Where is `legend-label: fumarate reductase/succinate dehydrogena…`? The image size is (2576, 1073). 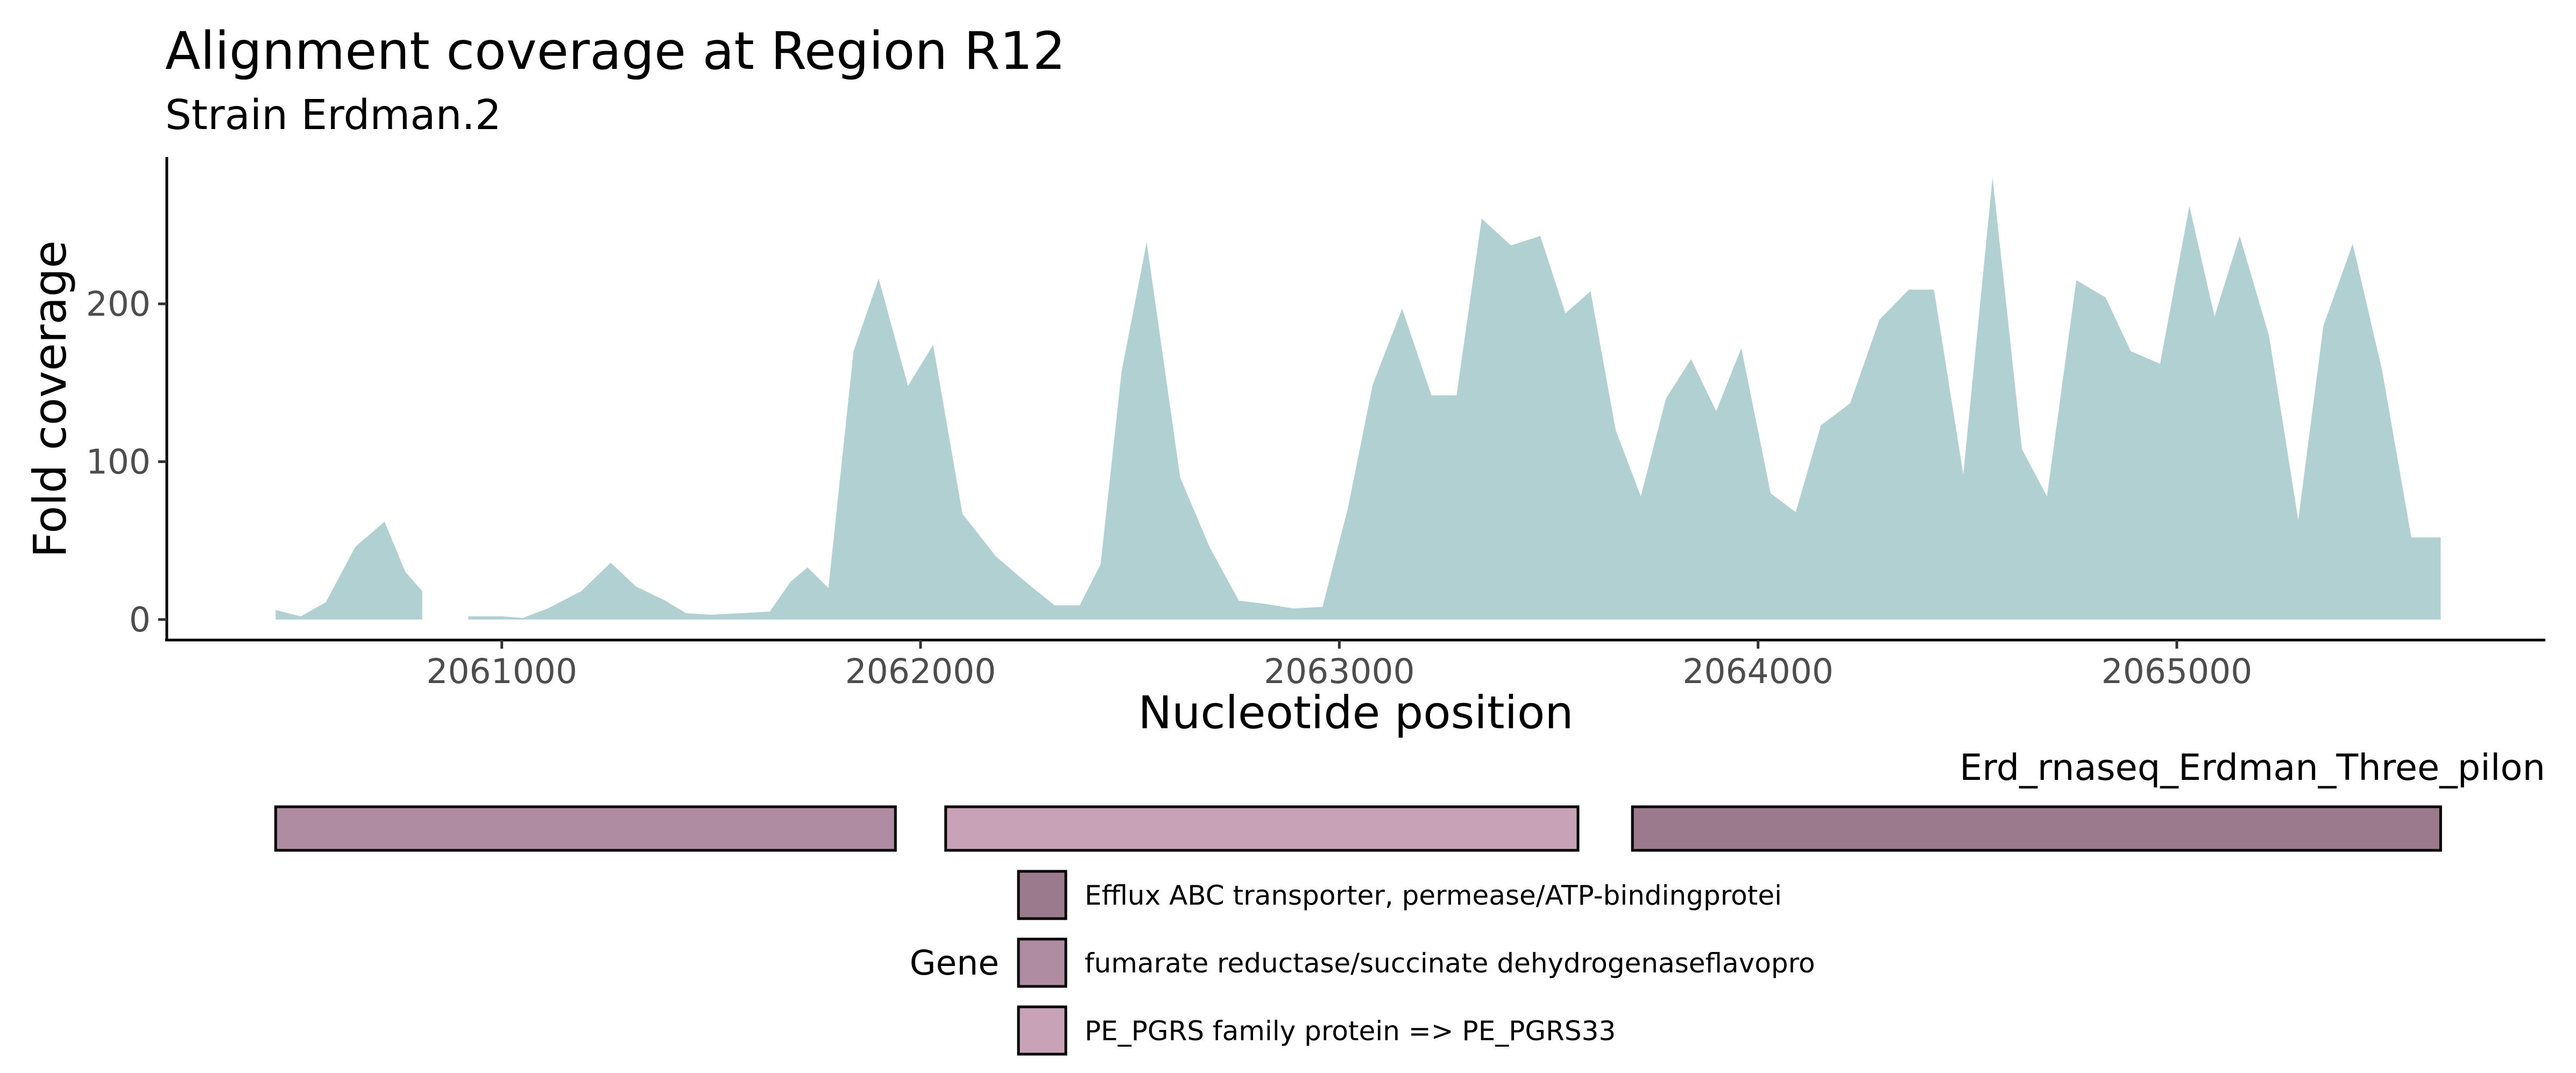 legend-label: fumarate reductase/succinate dehydrogena… is located at coordinates (1450, 963).